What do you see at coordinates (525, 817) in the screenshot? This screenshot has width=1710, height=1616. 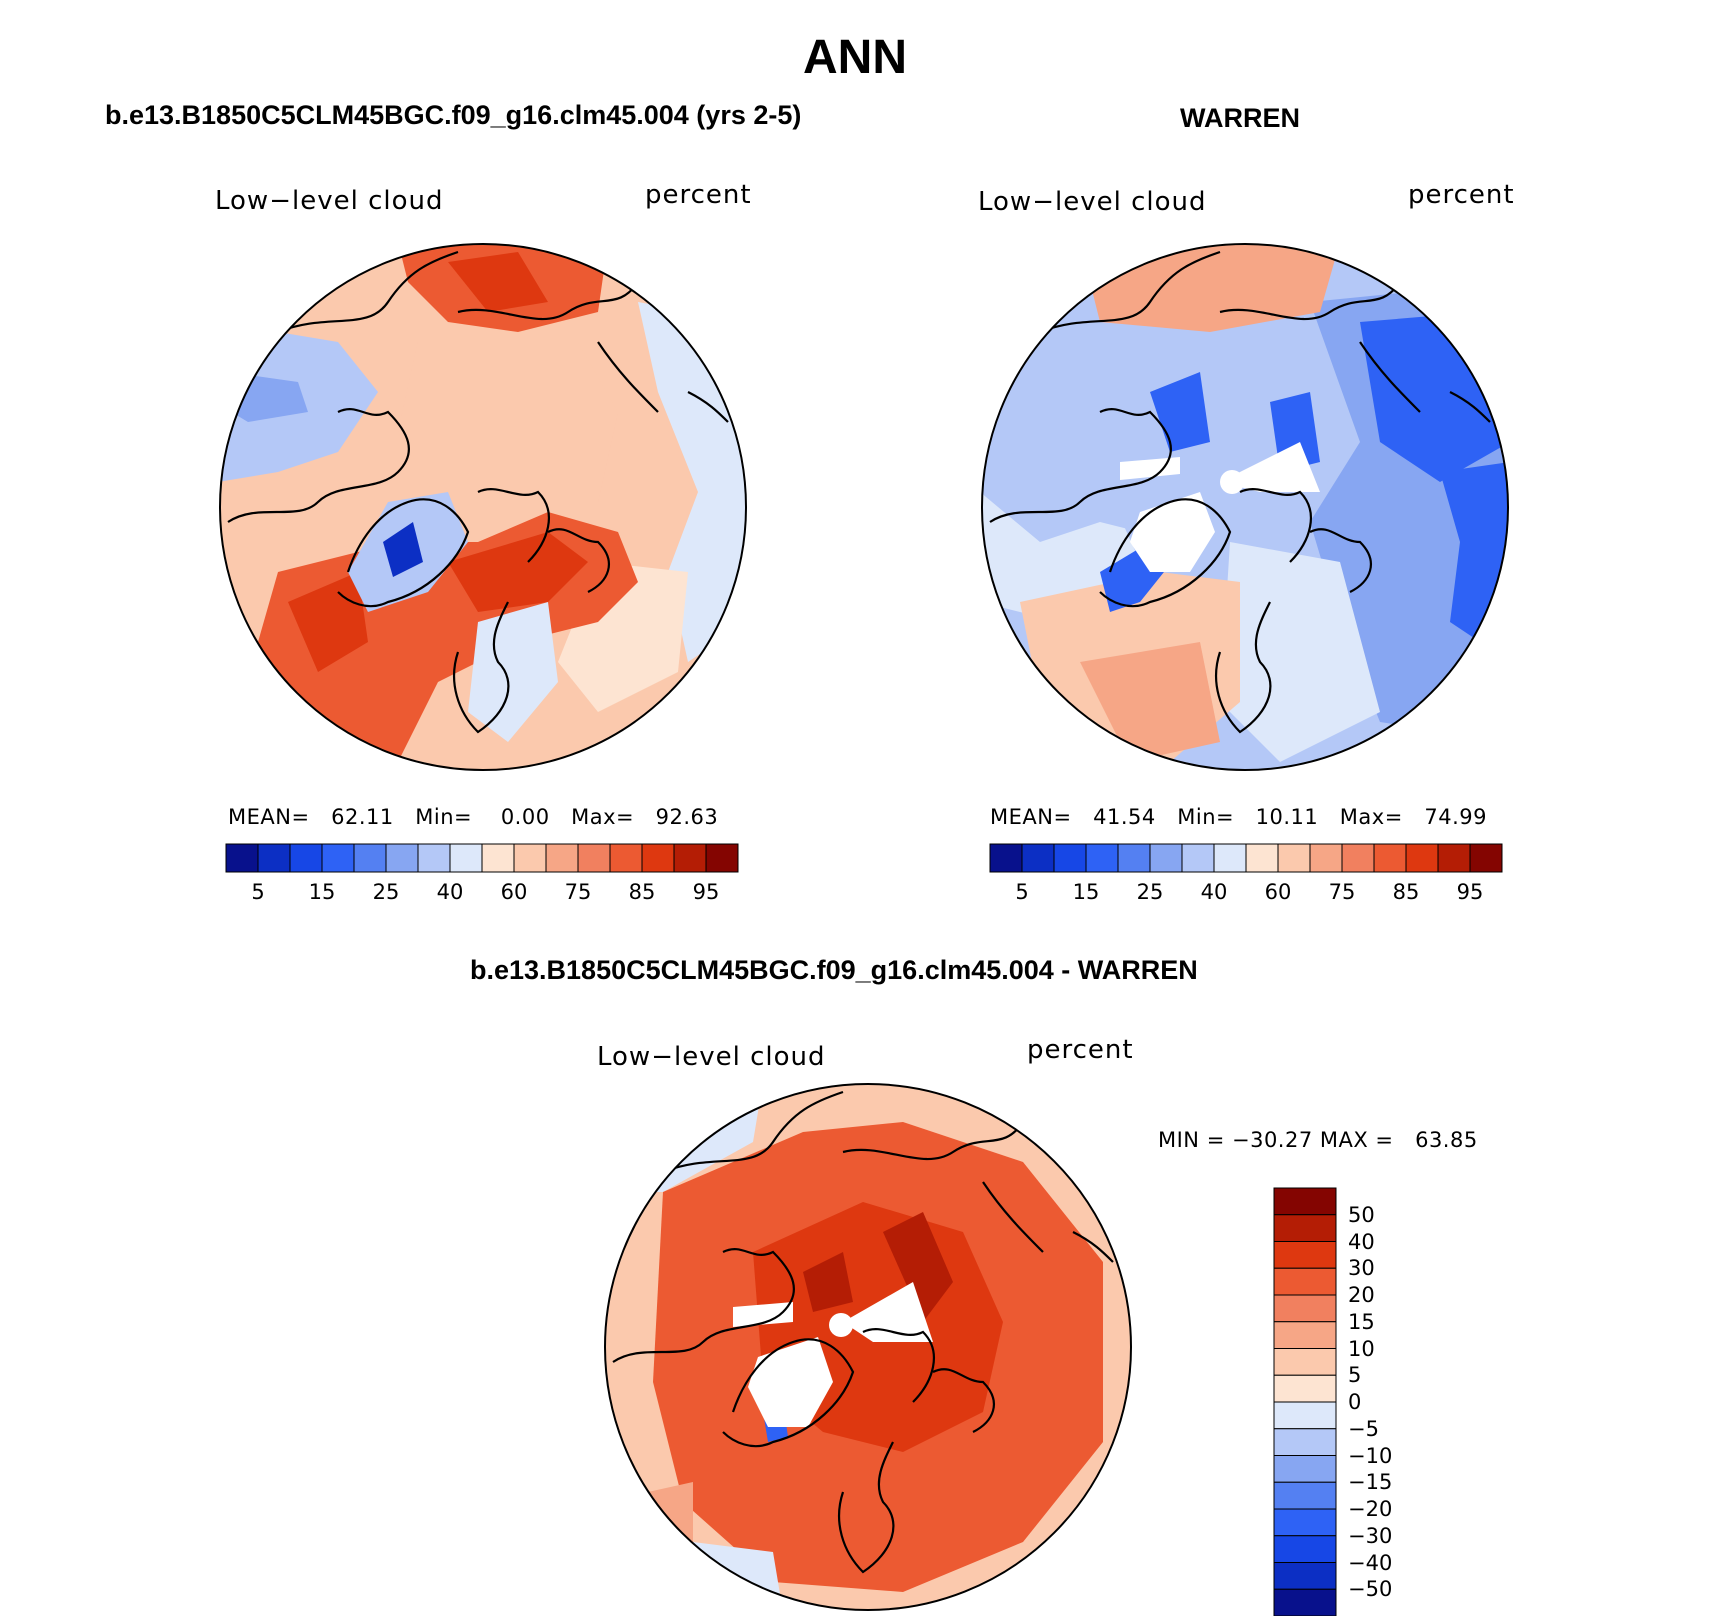 I see `model-min-value: 0.00` at bounding box center [525, 817].